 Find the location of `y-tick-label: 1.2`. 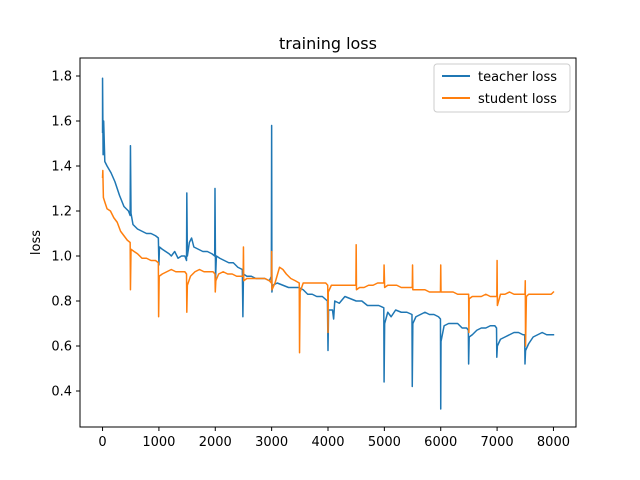

y-tick-label: 1.2 is located at coordinates (61, 212).